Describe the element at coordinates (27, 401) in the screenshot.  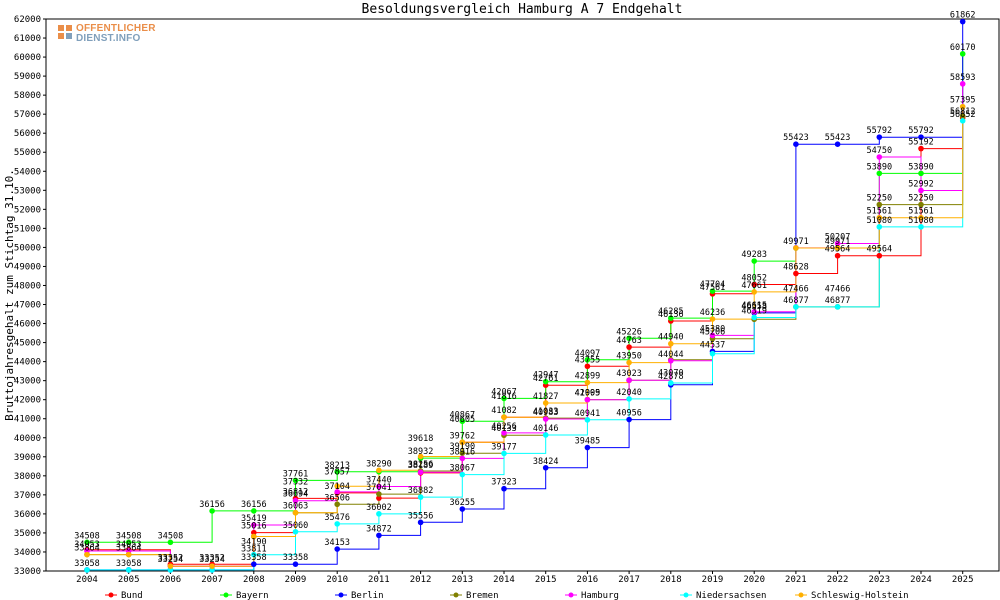
I see `y-tick-label: 42000` at that location.